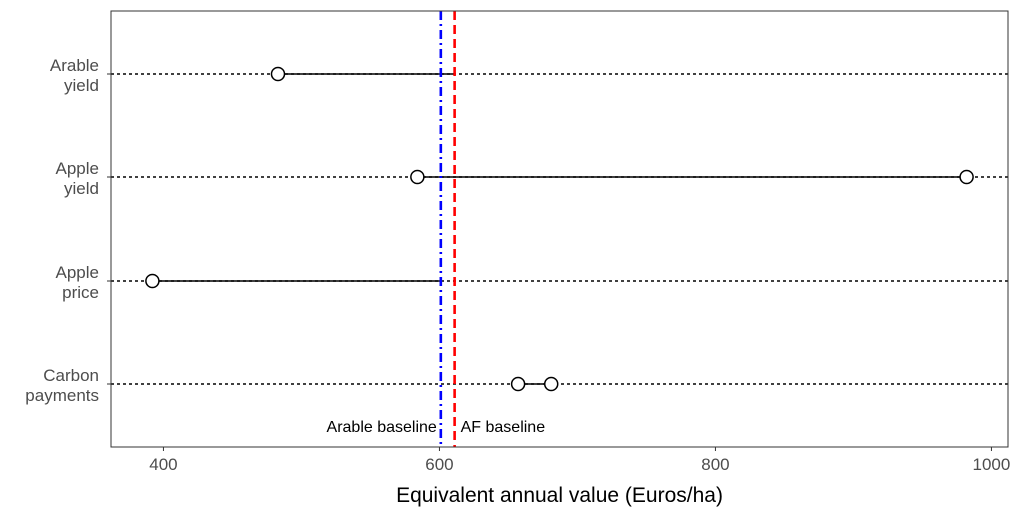  I want to click on endpoint-low-arable-yield, so click(278, 74).